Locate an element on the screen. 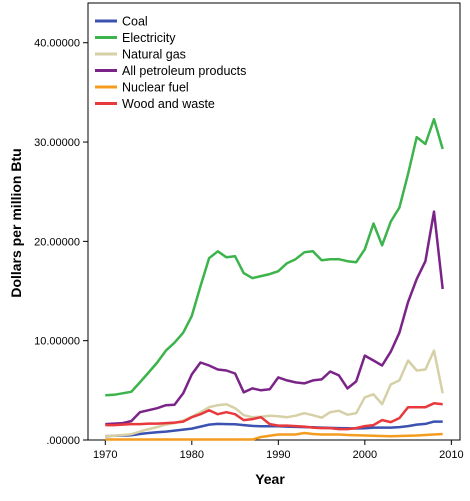 This screenshot has height=501, width=470. y-axis-ticks: .00000 10.00000 20.00000 30.00000 40.00000 is located at coordinates (61, 242).